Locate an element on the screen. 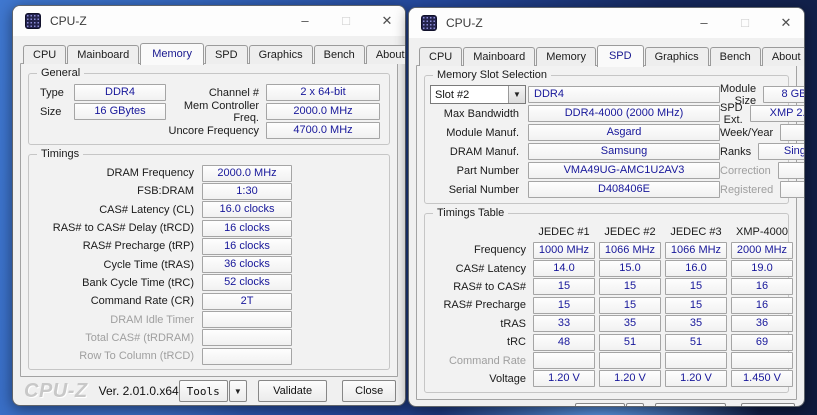  window-controls: – □ ✕ is located at coordinates (745, 23).